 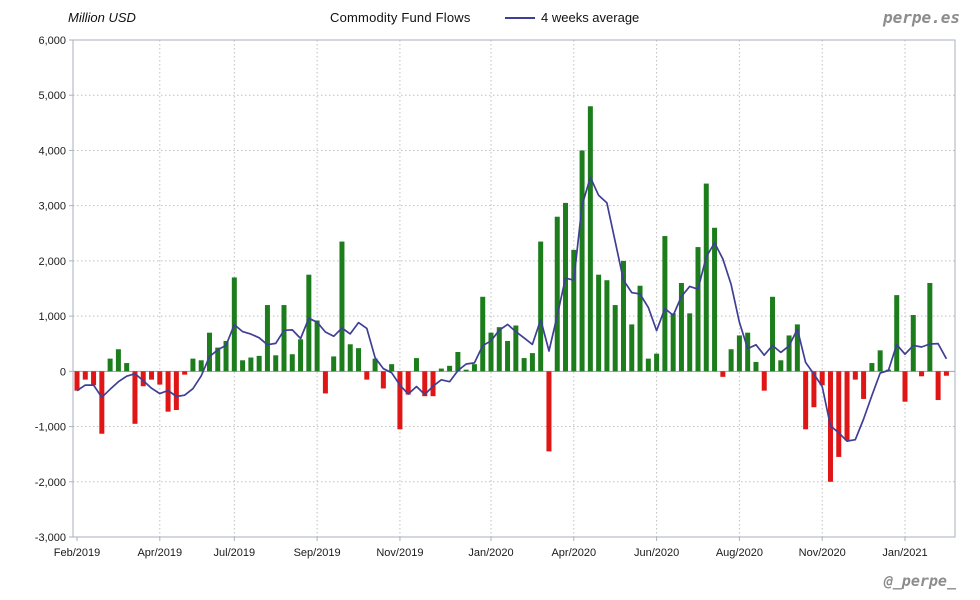 I want to click on x-tick-label: Nov/2019, so click(x=399, y=553).